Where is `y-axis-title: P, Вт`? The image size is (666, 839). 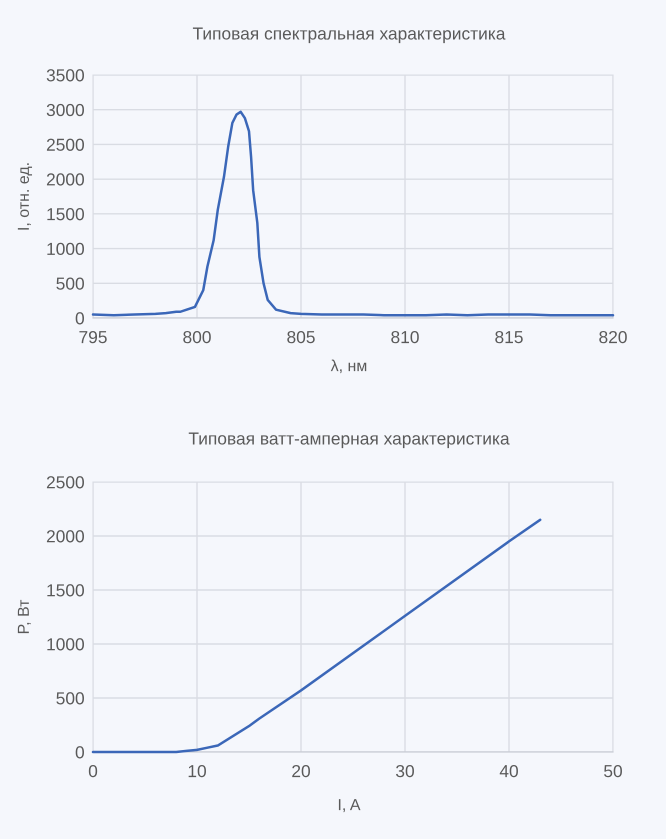 y-axis-title: P, Вт is located at coordinates (24, 617).